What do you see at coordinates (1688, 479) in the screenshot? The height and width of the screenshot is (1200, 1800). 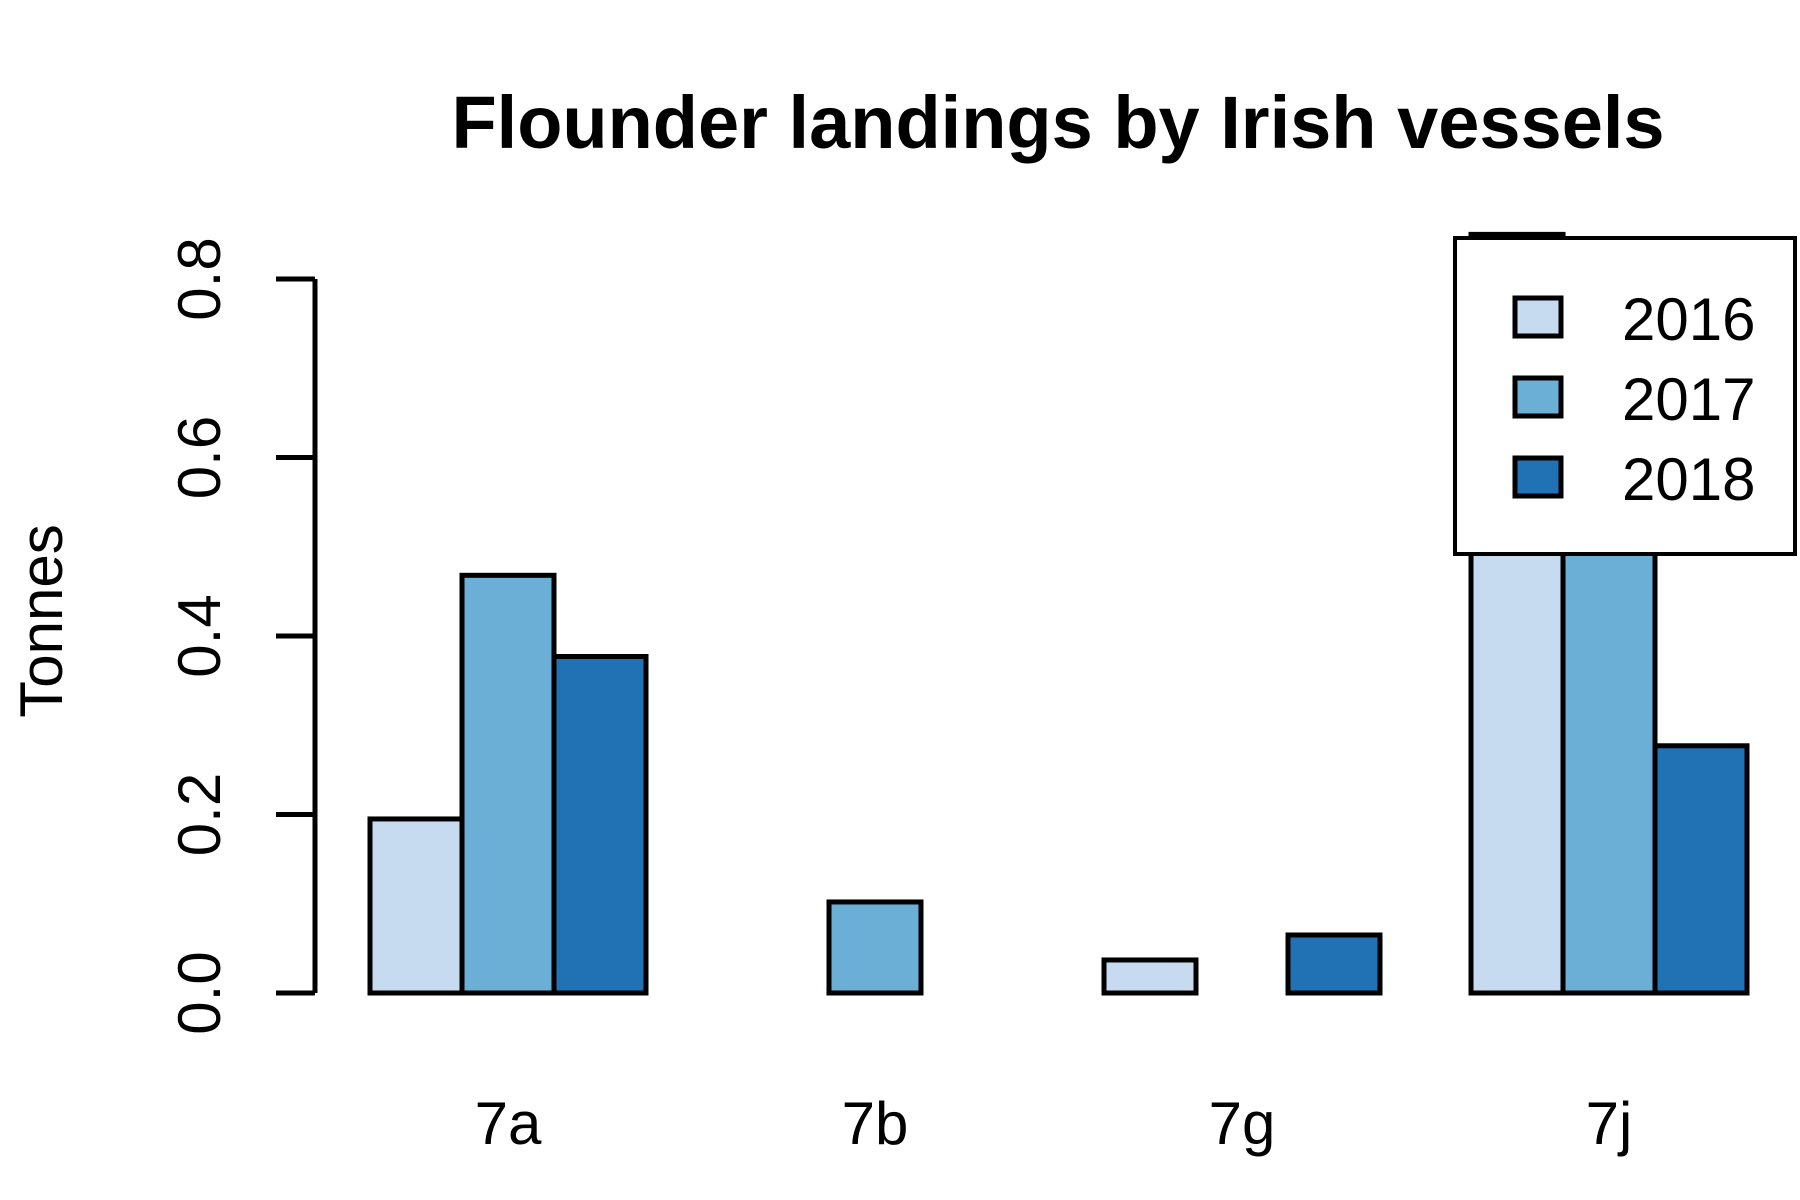 I see `legend-label-2018: 2018` at bounding box center [1688, 479].